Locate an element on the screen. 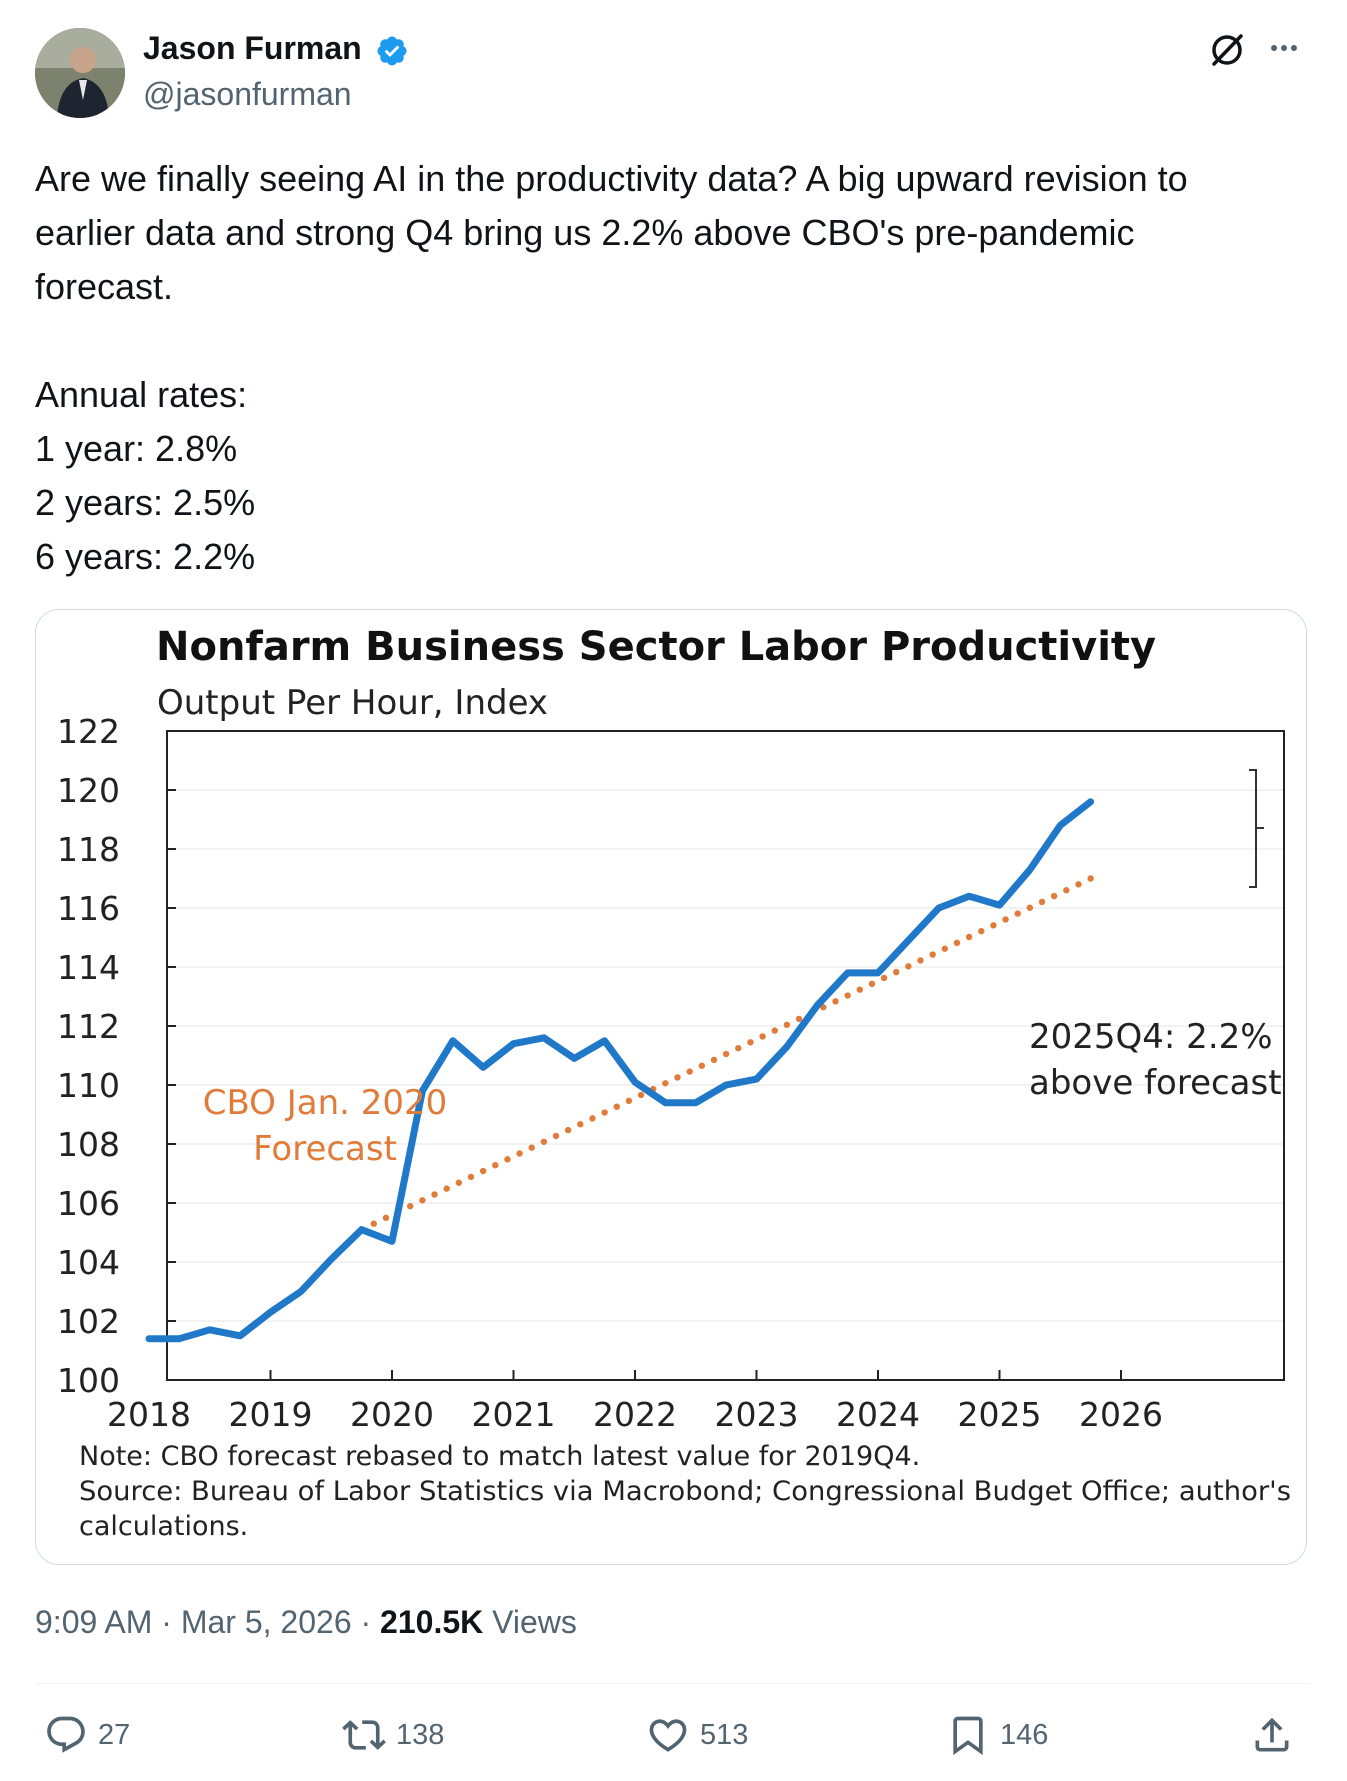  divider is located at coordinates (672, 1683).